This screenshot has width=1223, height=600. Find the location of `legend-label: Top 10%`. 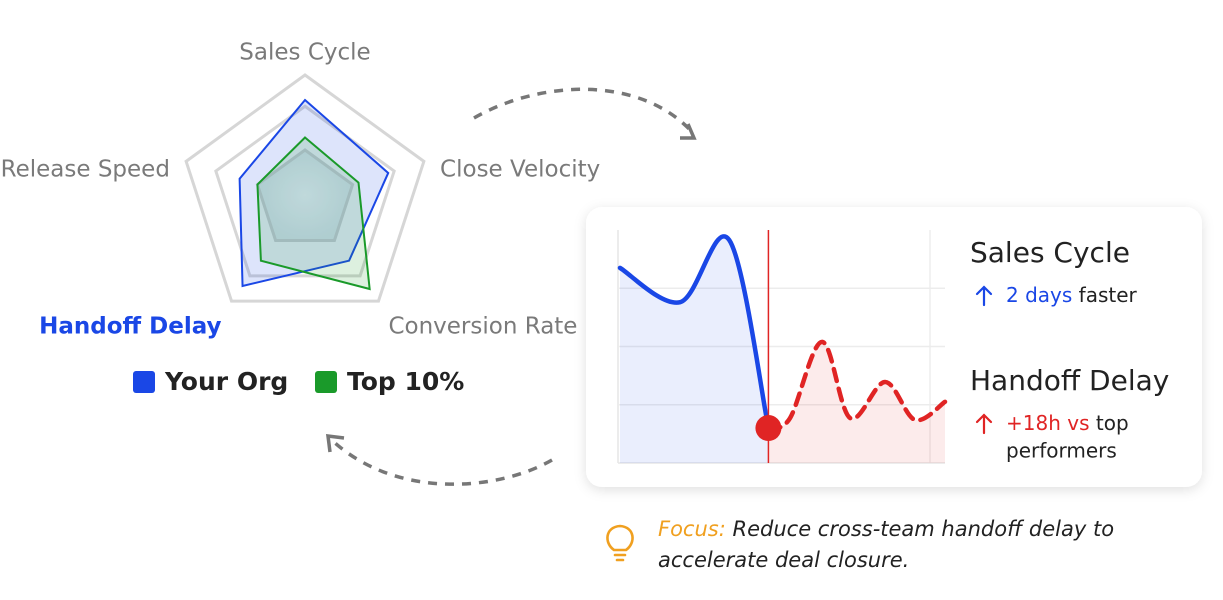

legend-label: Top 10% is located at coordinates (405, 381).